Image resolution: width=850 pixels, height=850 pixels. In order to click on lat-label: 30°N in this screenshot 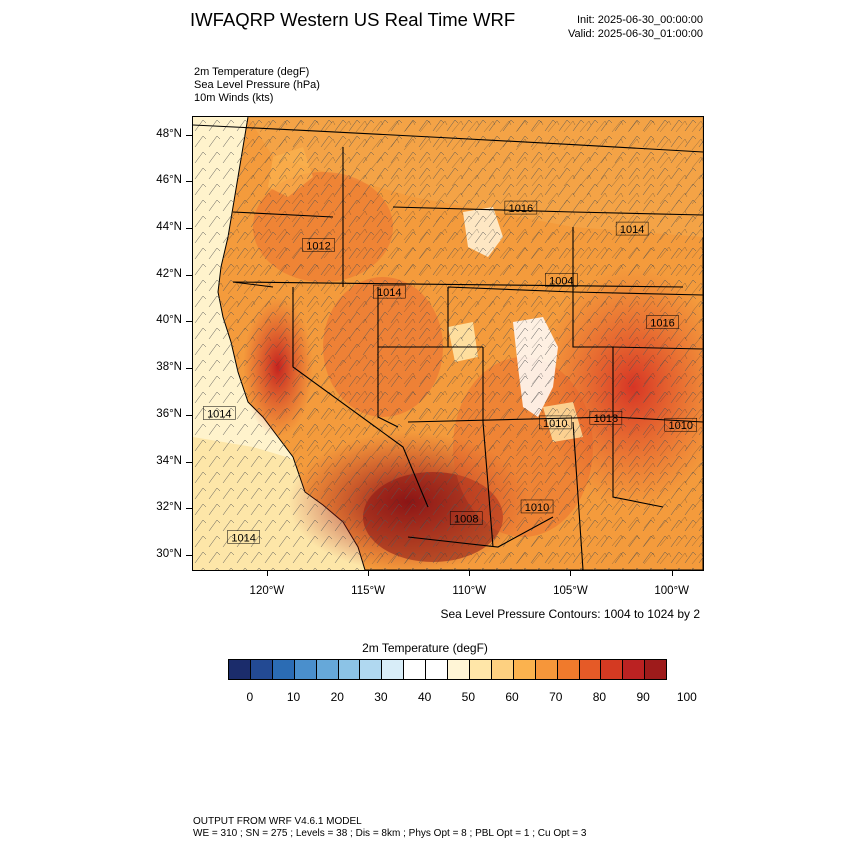, I will do `click(169, 553)`.